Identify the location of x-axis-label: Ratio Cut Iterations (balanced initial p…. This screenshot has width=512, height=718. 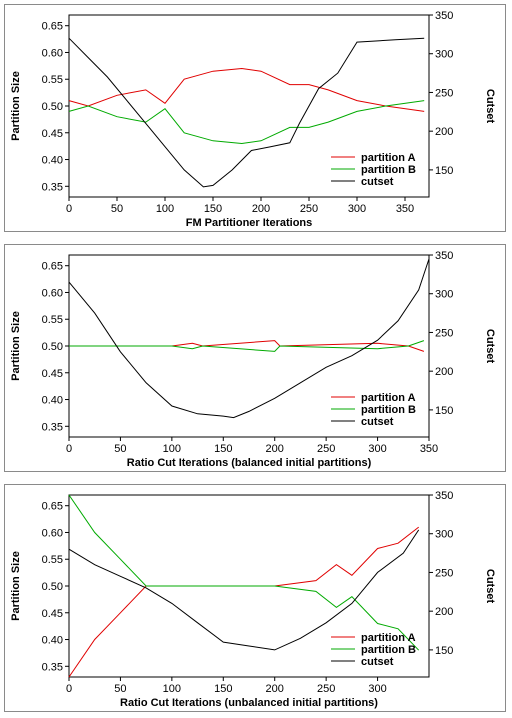
(249, 463).